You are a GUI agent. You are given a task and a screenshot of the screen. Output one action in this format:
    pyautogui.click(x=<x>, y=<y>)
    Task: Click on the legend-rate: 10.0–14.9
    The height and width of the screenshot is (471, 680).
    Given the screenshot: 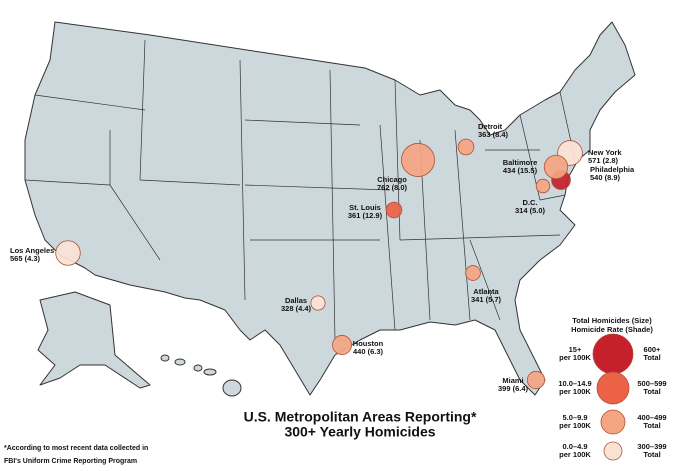 What is the action you would take?
    pyautogui.click(x=574, y=383)
    